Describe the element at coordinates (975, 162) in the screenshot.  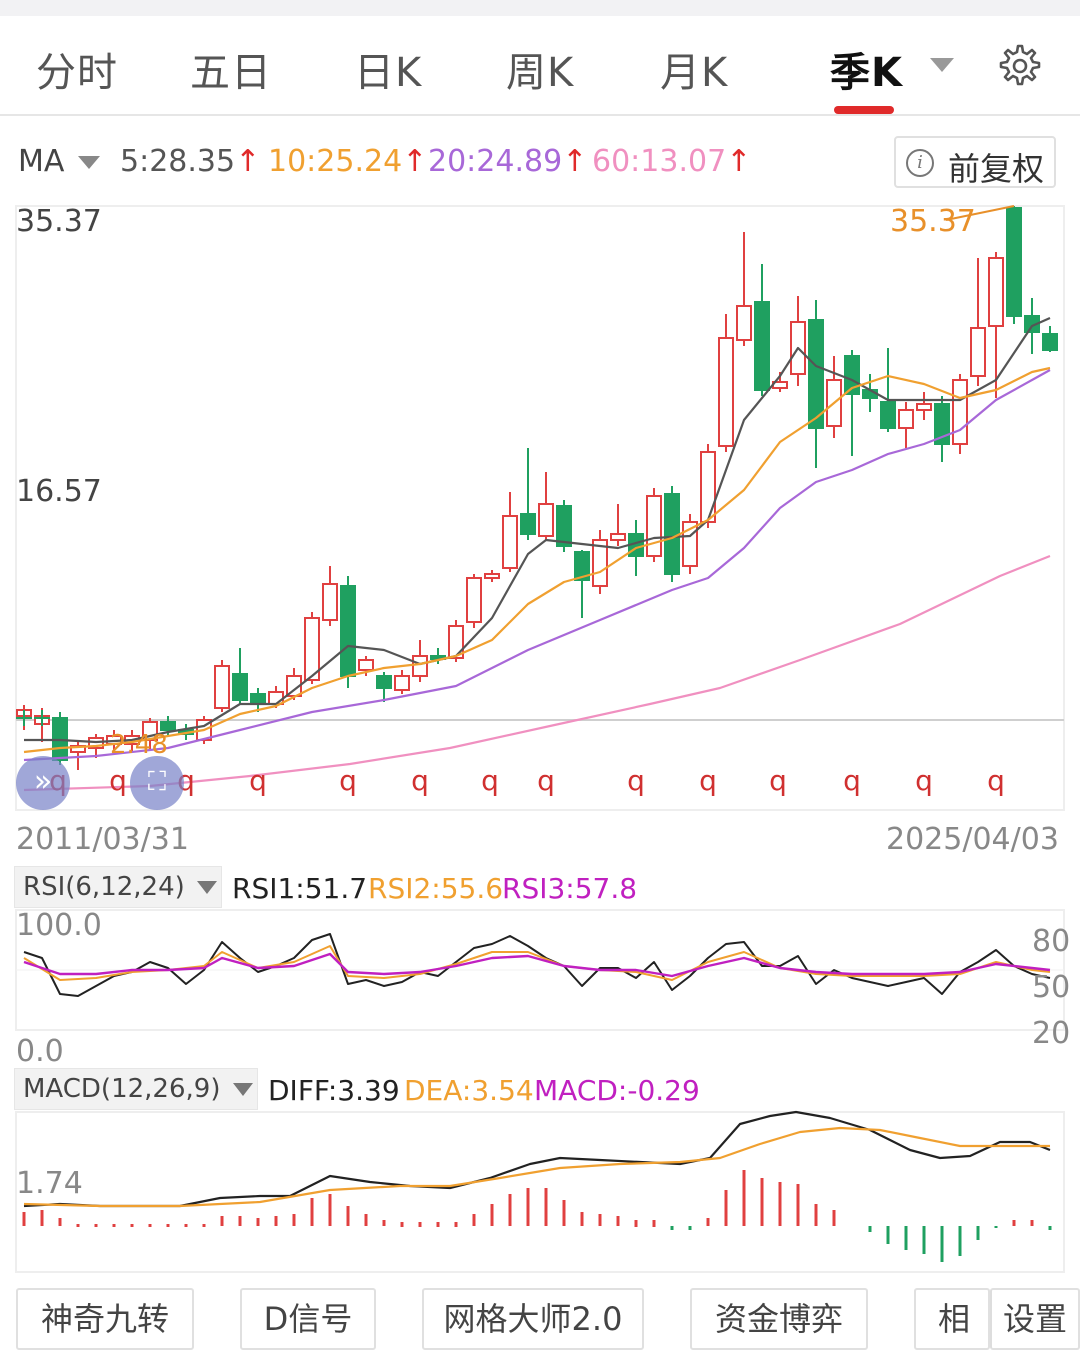
I see `forward-adjust-button: i 前复权` at that location.